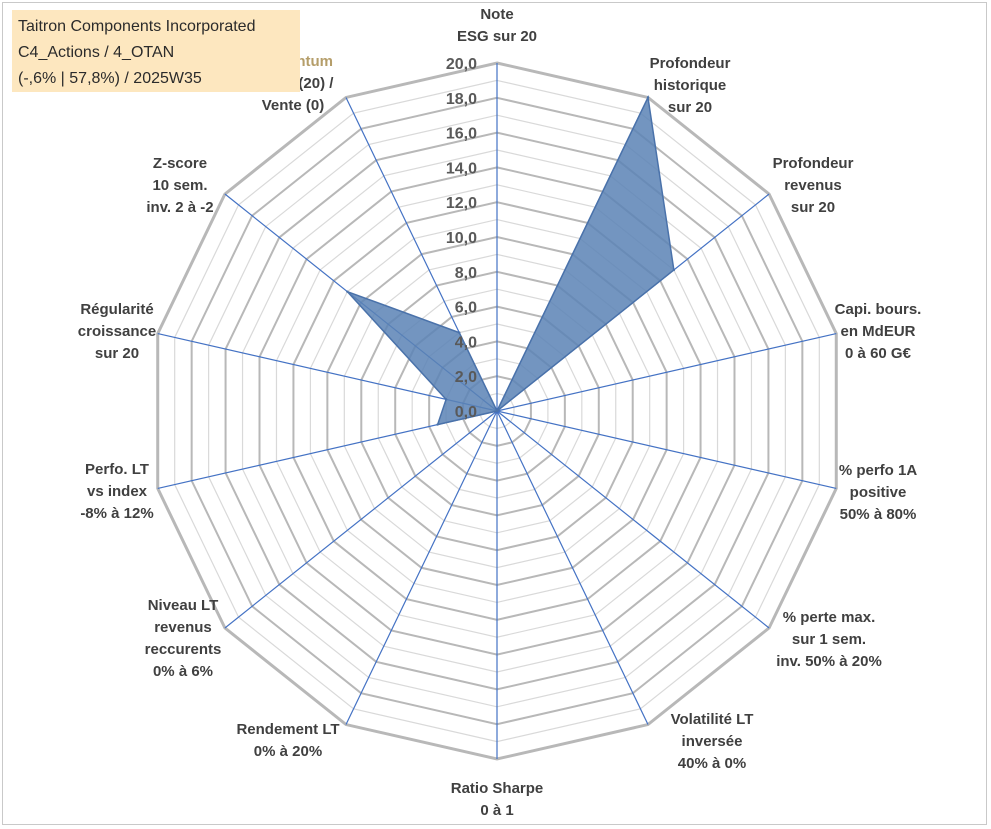  What do you see at coordinates (712, 719) in the screenshot?
I see `axis-label-line: Volatilité LT` at bounding box center [712, 719].